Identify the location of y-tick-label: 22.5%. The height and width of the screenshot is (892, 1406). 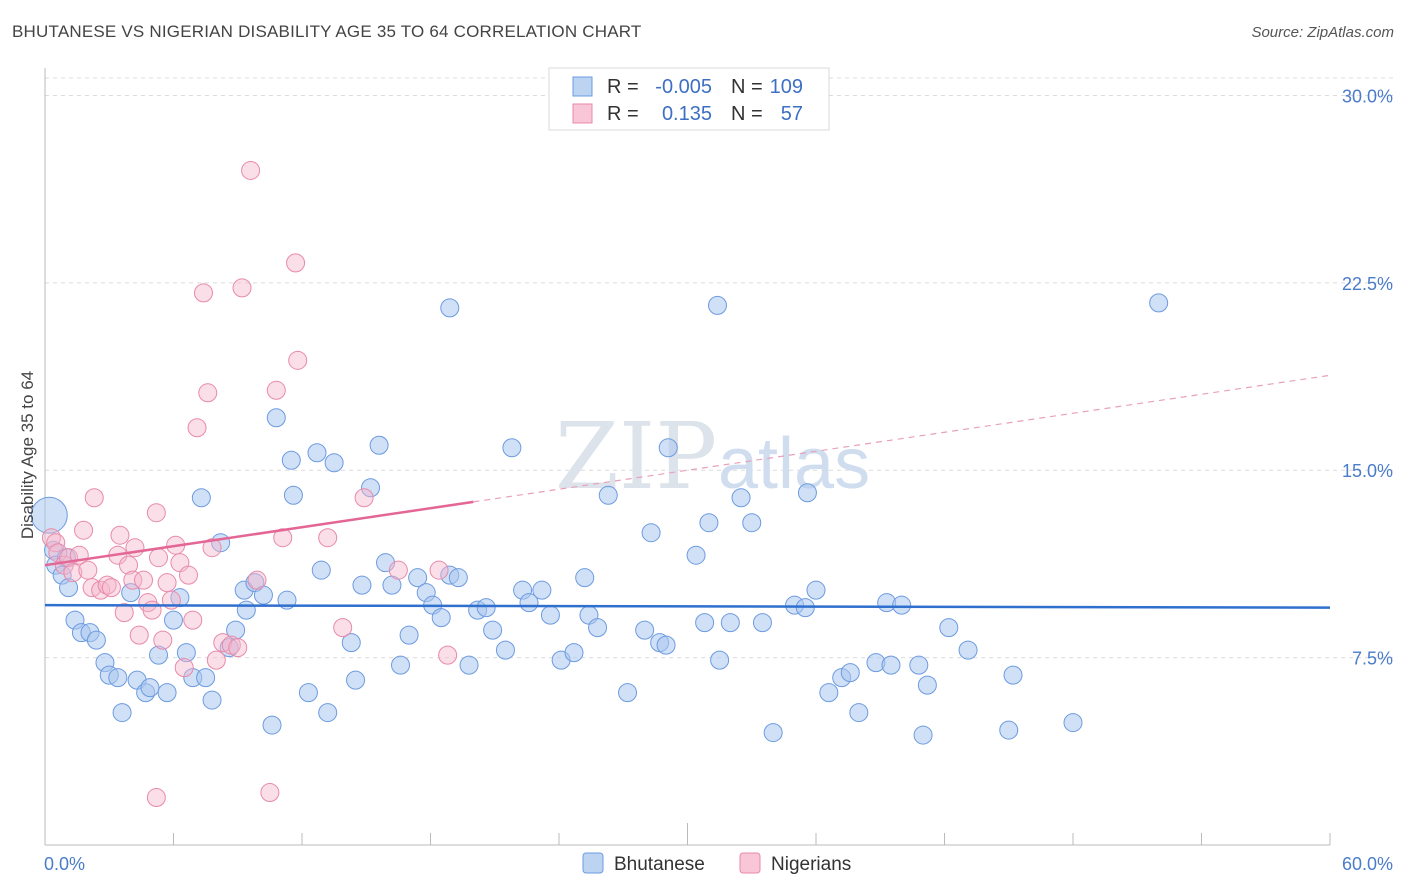
(1367, 284).